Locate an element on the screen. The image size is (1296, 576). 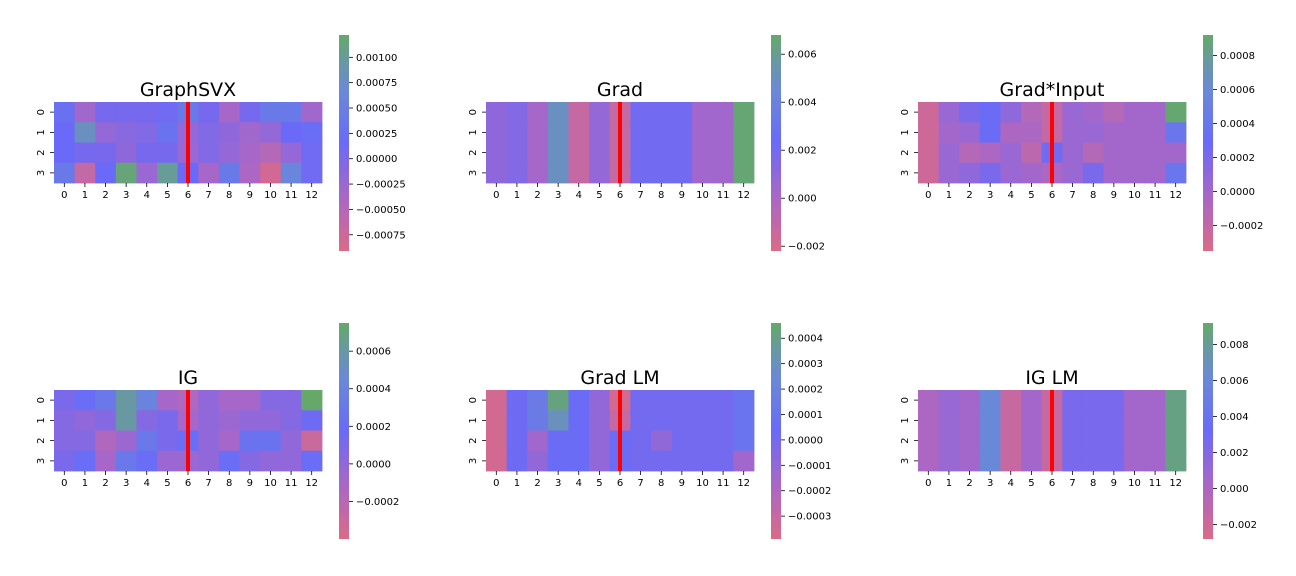
x-tick-label: 4 is located at coordinates (1011, 195).